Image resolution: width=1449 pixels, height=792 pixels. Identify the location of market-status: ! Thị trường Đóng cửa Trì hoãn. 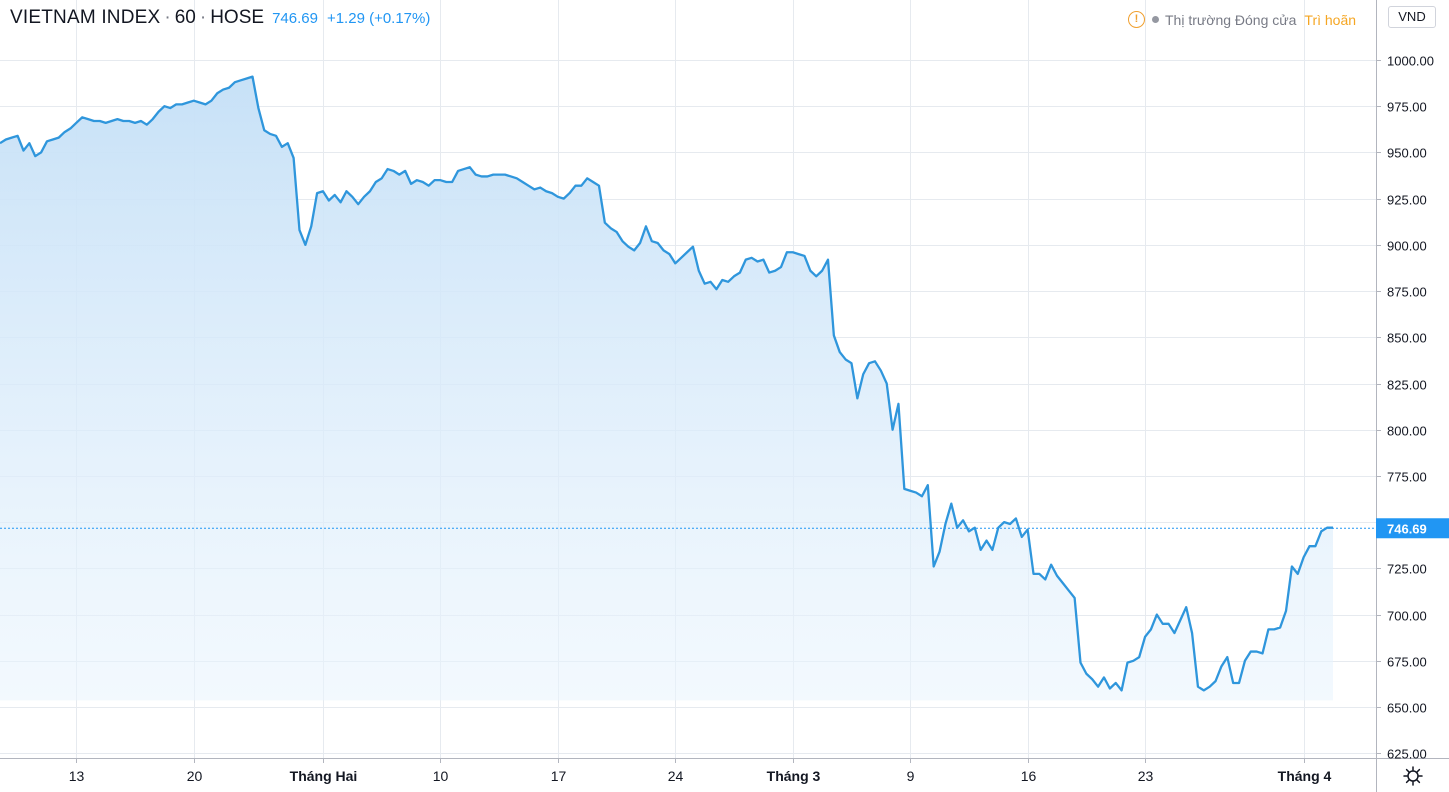
(1242, 19).